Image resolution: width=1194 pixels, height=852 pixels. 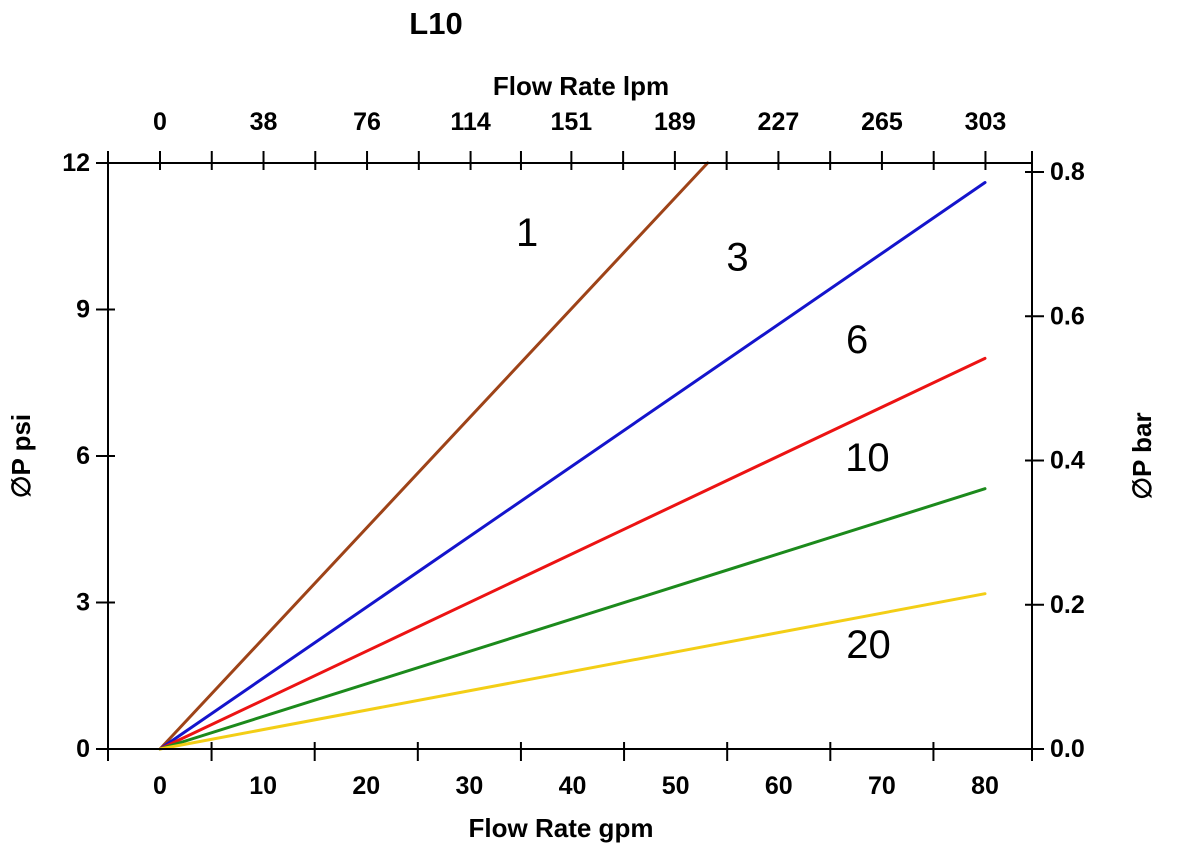 What do you see at coordinates (83, 749) in the screenshot?
I see `left-axis-tick-label: 0` at bounding box center [83, 749].